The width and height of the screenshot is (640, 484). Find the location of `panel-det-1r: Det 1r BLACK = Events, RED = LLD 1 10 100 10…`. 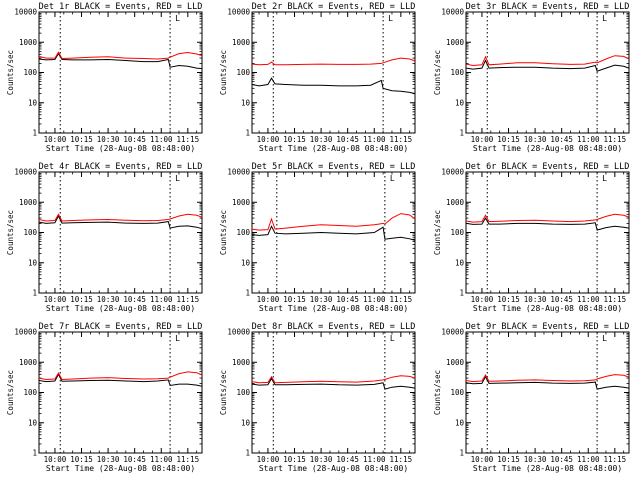

panel-det-1r: Det 1r BLACK = Events, RED = LLD 1 10 100 10… is located at coordinates (104, 77).